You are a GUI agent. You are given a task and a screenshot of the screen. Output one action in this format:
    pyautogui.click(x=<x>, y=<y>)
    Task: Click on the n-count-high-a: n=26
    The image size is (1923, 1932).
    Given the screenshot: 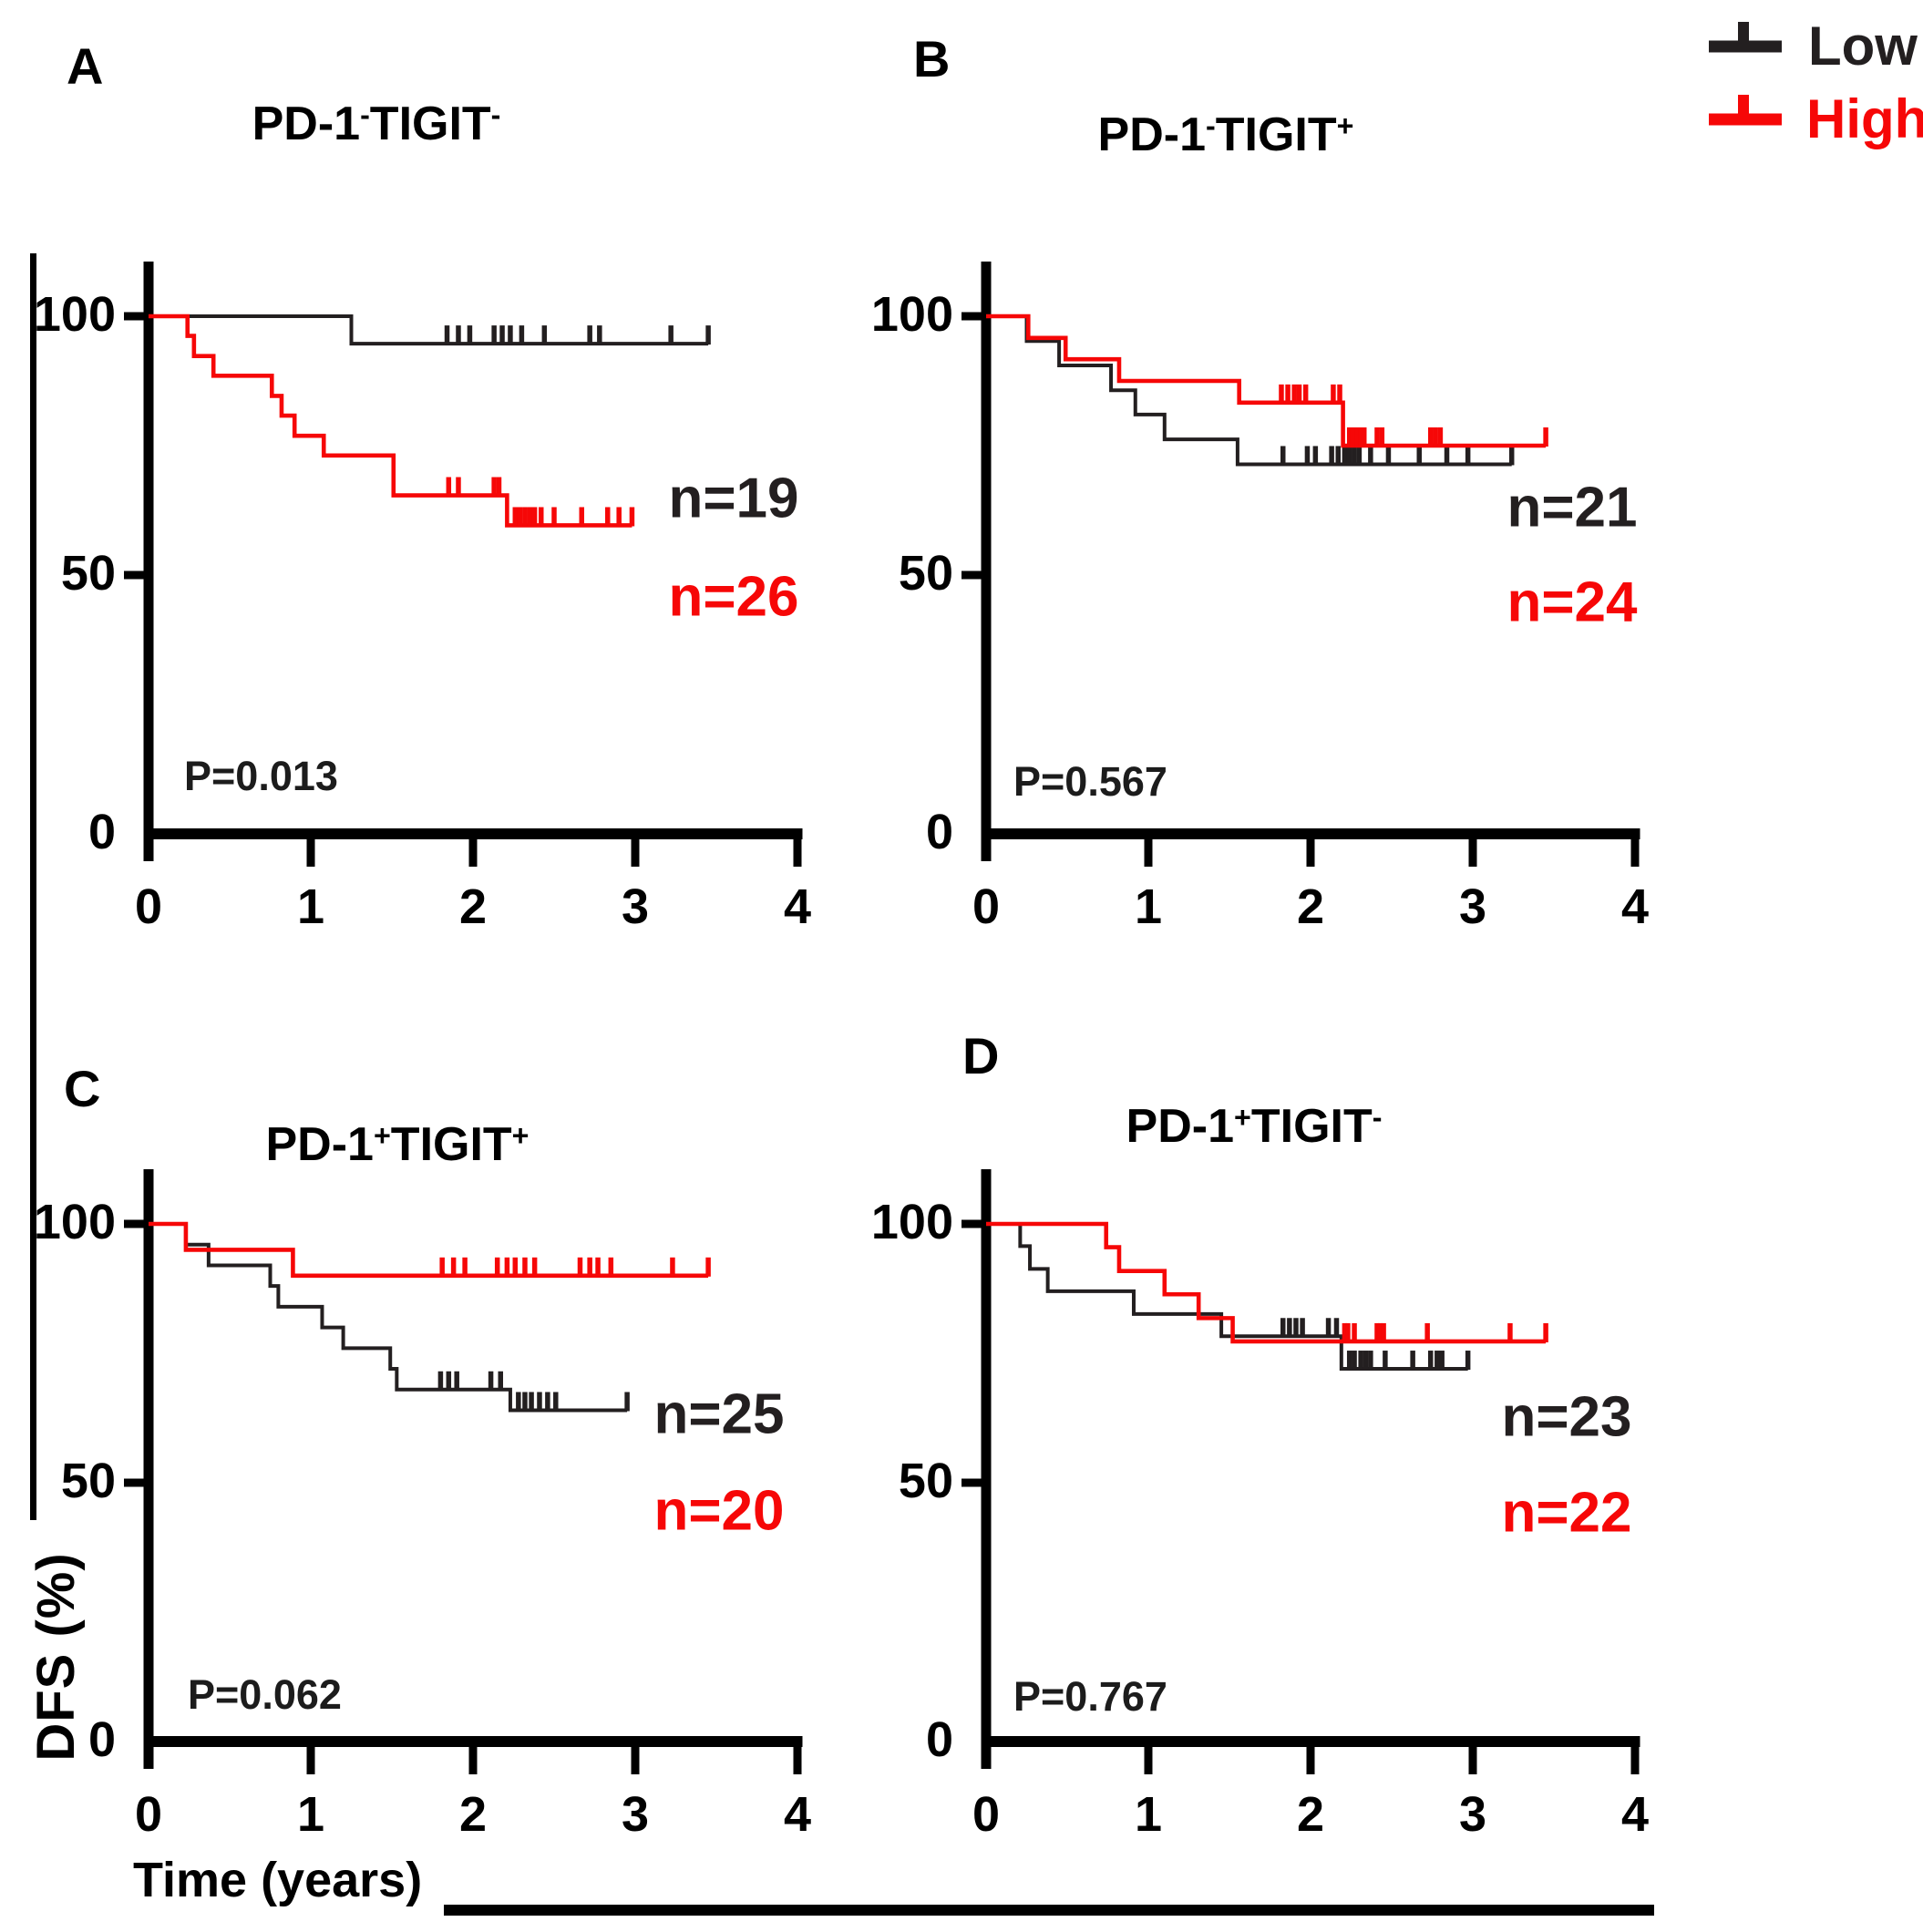 What is the action you would take?
    pyautogui.click(x=734, y=597)
    